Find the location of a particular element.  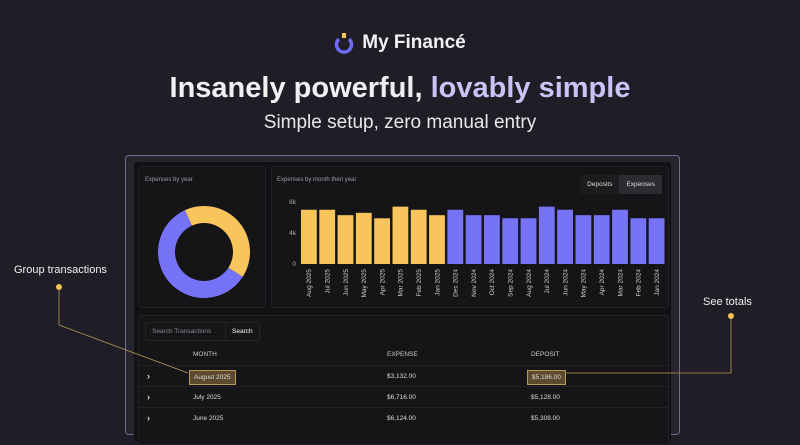

header-expense: EXPENSE is located at coordinates (402, 354).